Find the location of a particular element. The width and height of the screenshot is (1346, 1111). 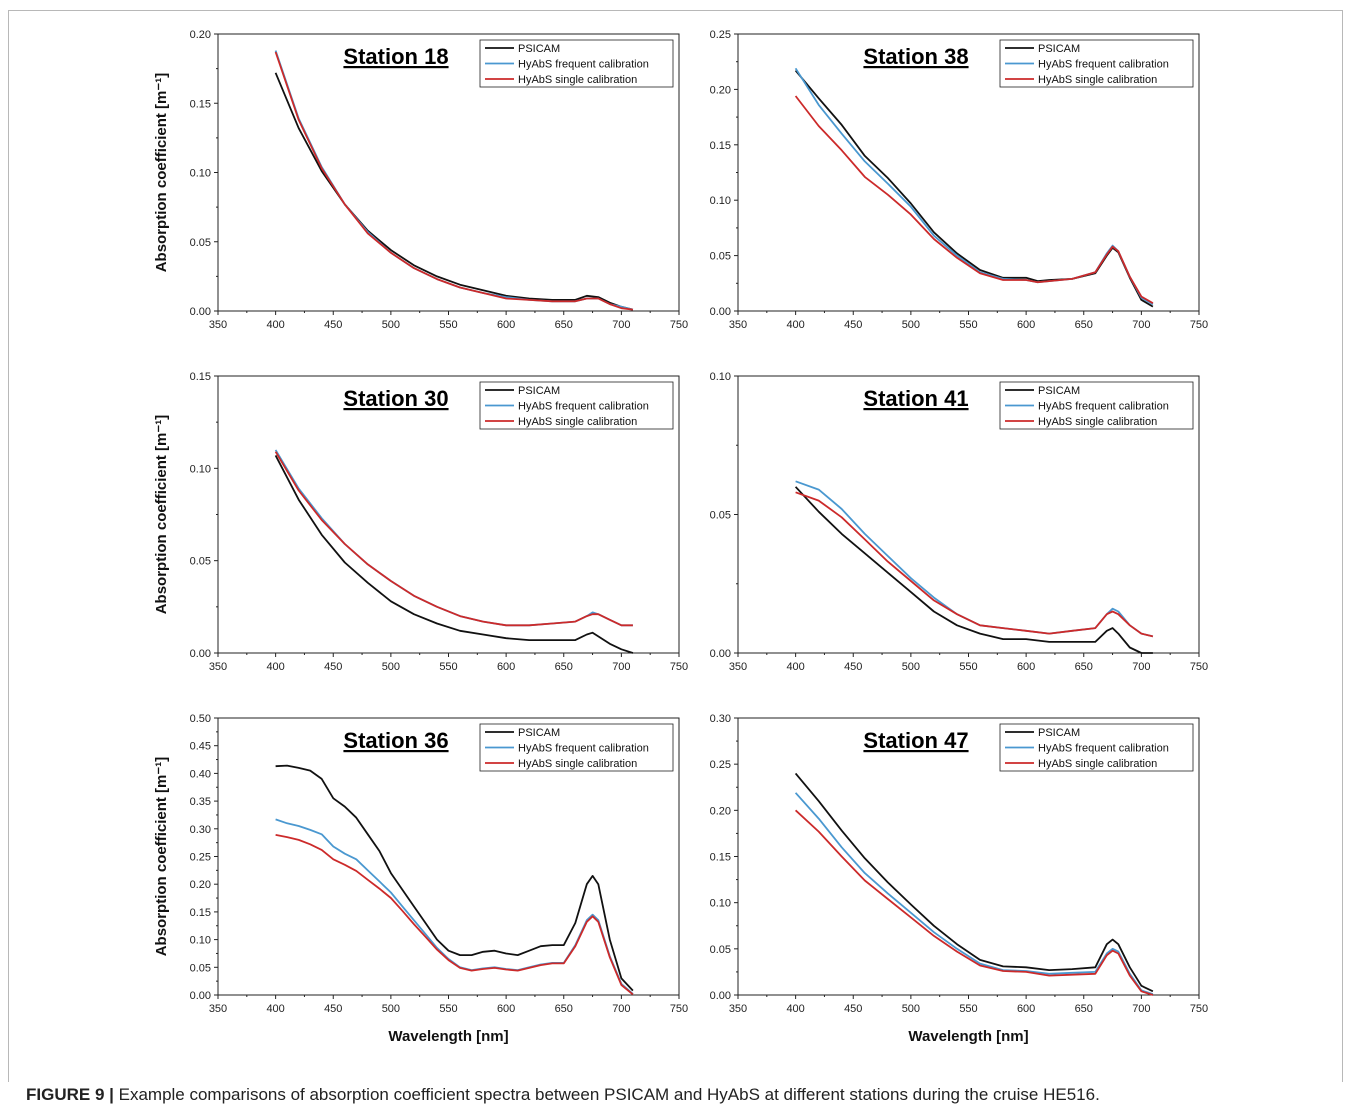

panel-title: Station 30 is located at coordinates (395, 398).